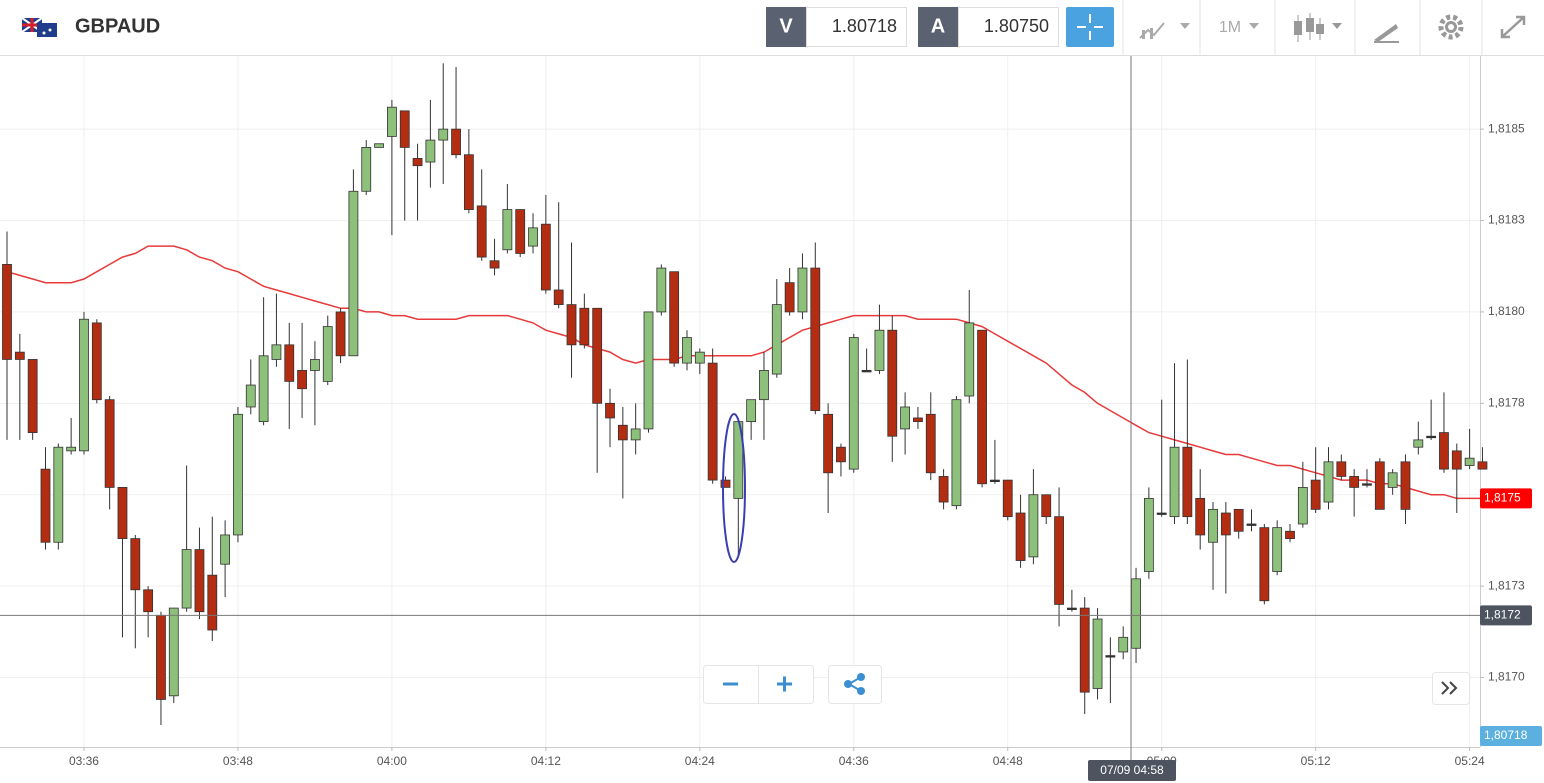 The width and height of the screenshot is (1544, 783). What do you see at coordinates (1386, 33) in the screenshot?
I see `drawing-tool` at bounding box center [1386, 33].